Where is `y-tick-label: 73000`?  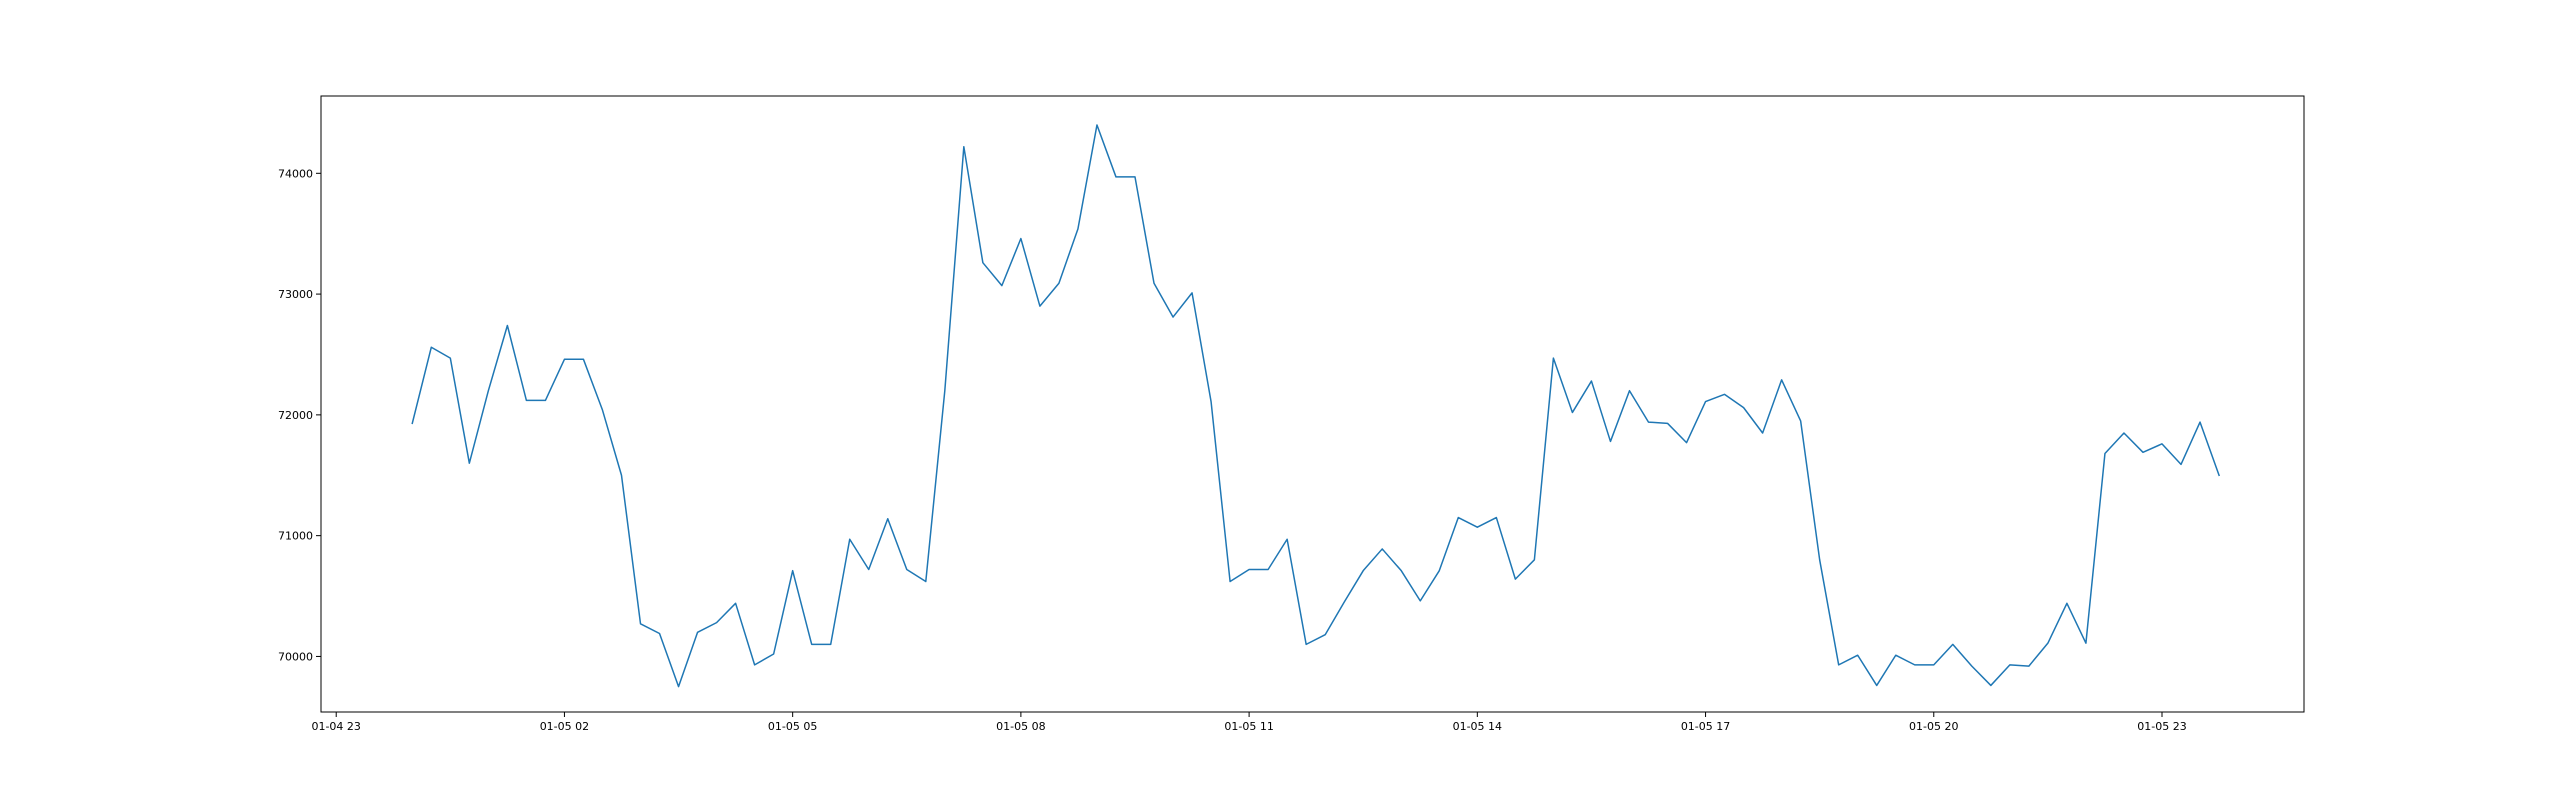
y-tick-label: 73000 is located at coordinates (295, 294).